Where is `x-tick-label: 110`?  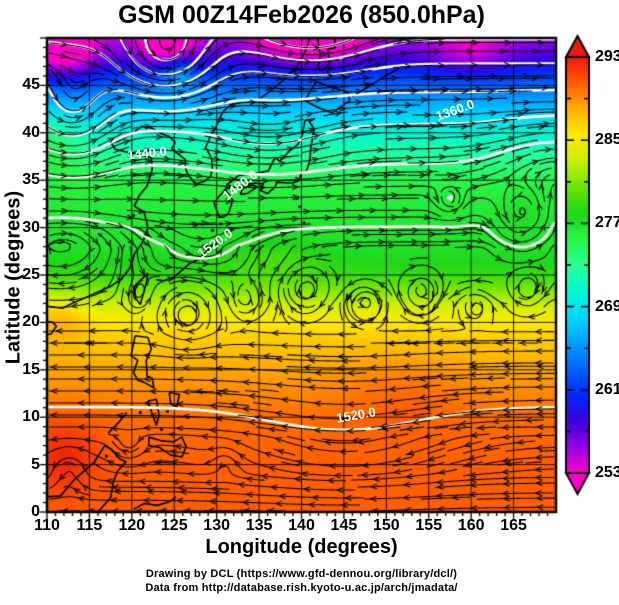 x-tick-label: 110 is located at coordinates (47, 525).